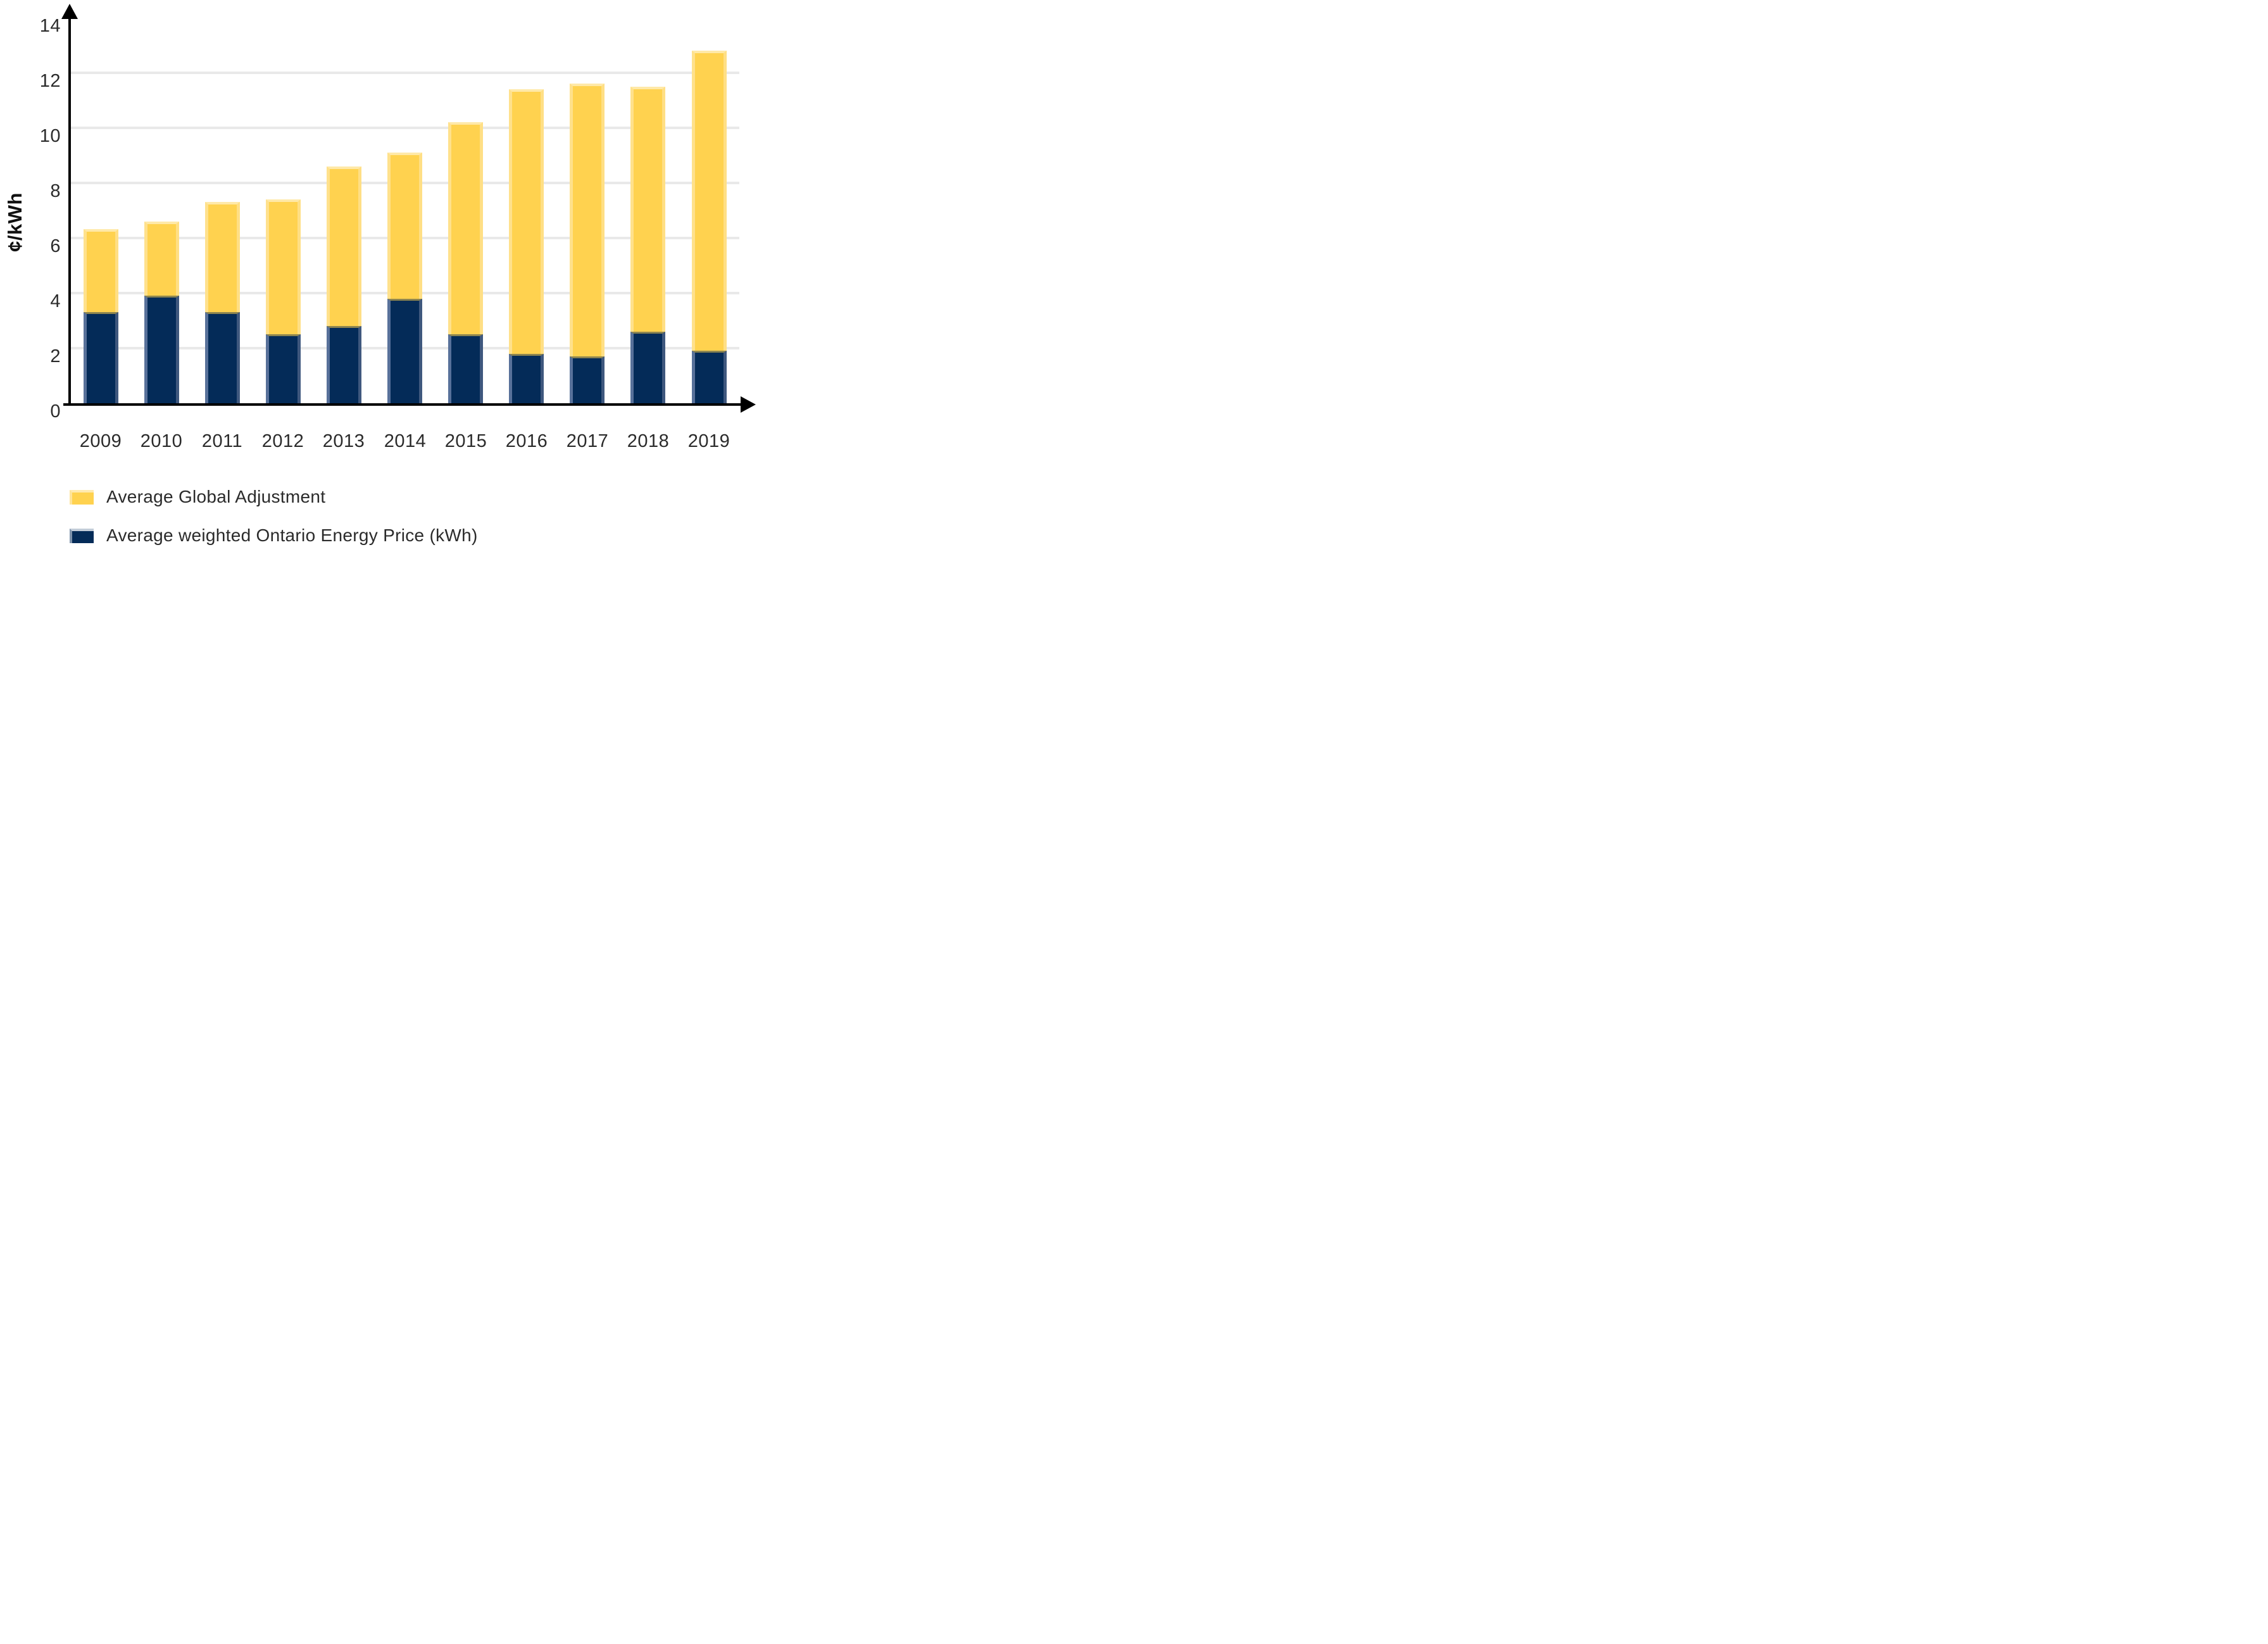 The width and height of the screenshot is (2268, 1644). I want to click on bar-2016, so click(526, 246).